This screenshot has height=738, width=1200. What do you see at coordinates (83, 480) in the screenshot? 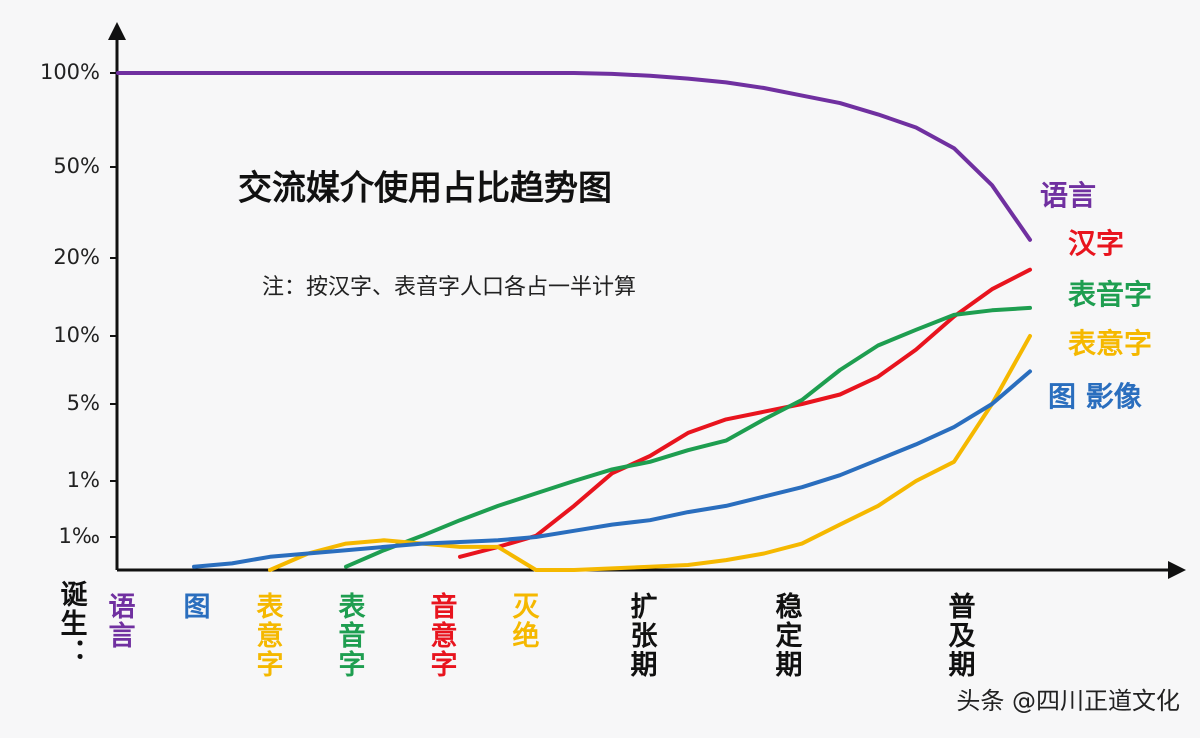
I see `y-tick-label: 1%` at bounding box center [83, 480].